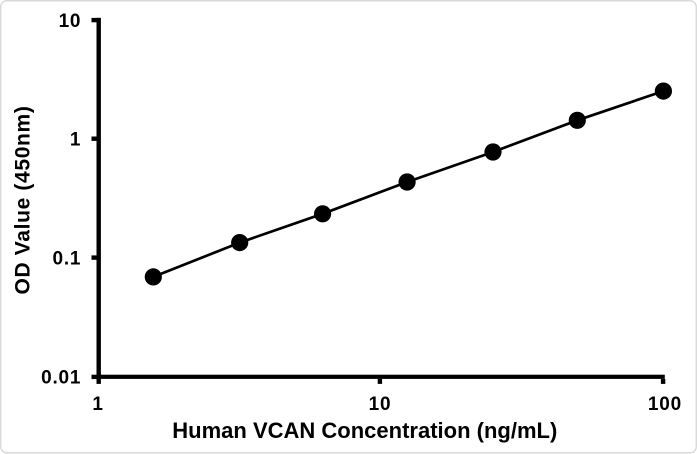  I want to click on svg-text: 0.01, so click(61, 378).